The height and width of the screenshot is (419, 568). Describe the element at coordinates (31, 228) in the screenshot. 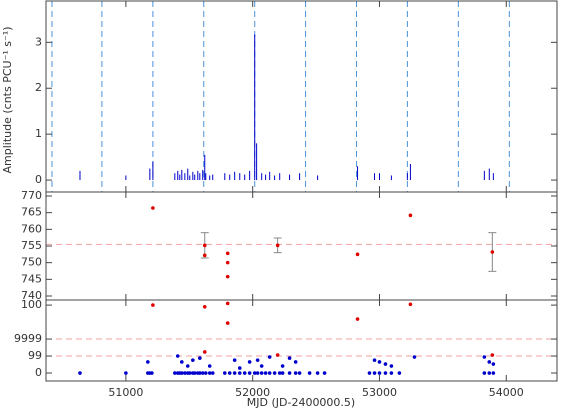

I see `y-tick-label: 760` at that location.